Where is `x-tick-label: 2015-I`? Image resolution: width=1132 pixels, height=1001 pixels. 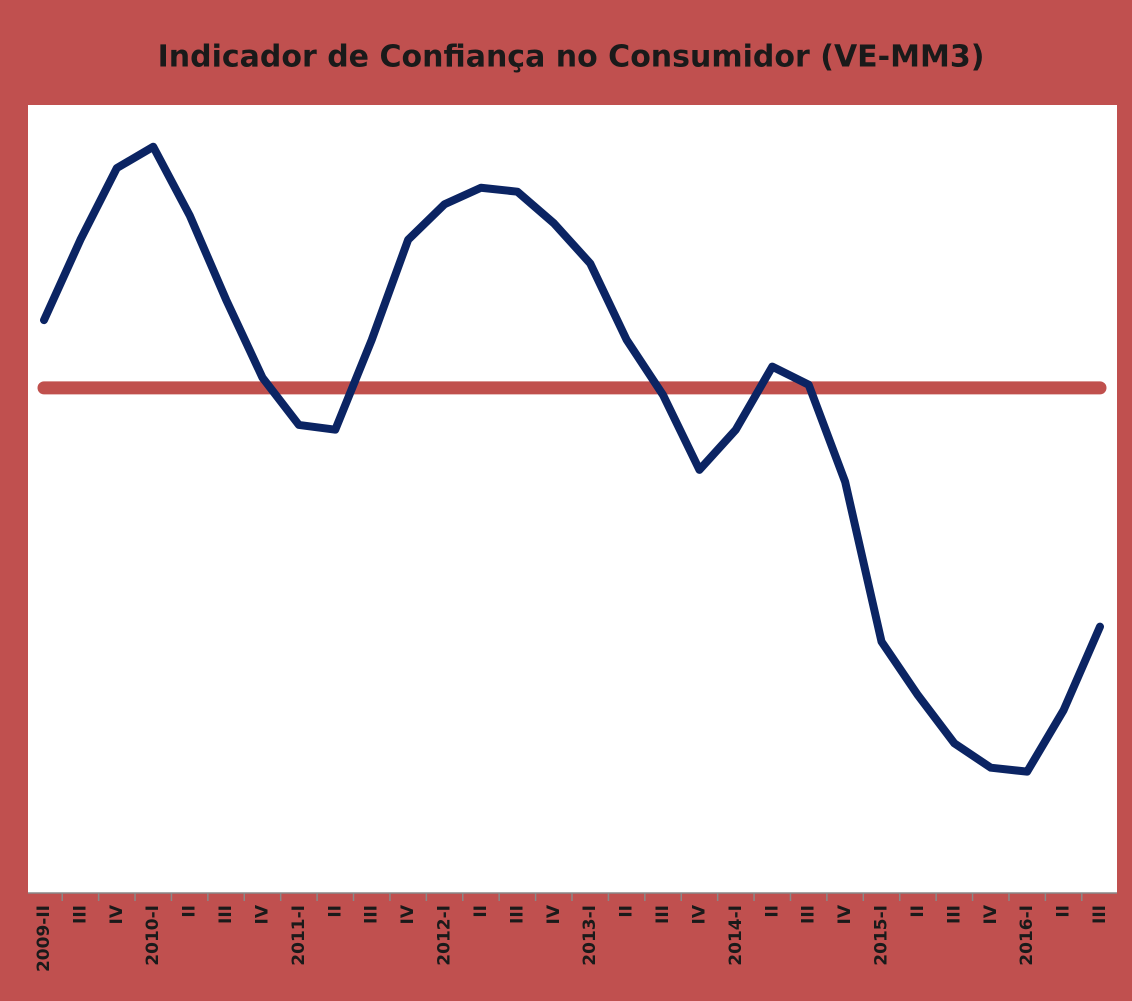
x-tick-label: 2015-I is located at coordinates (882, 935).